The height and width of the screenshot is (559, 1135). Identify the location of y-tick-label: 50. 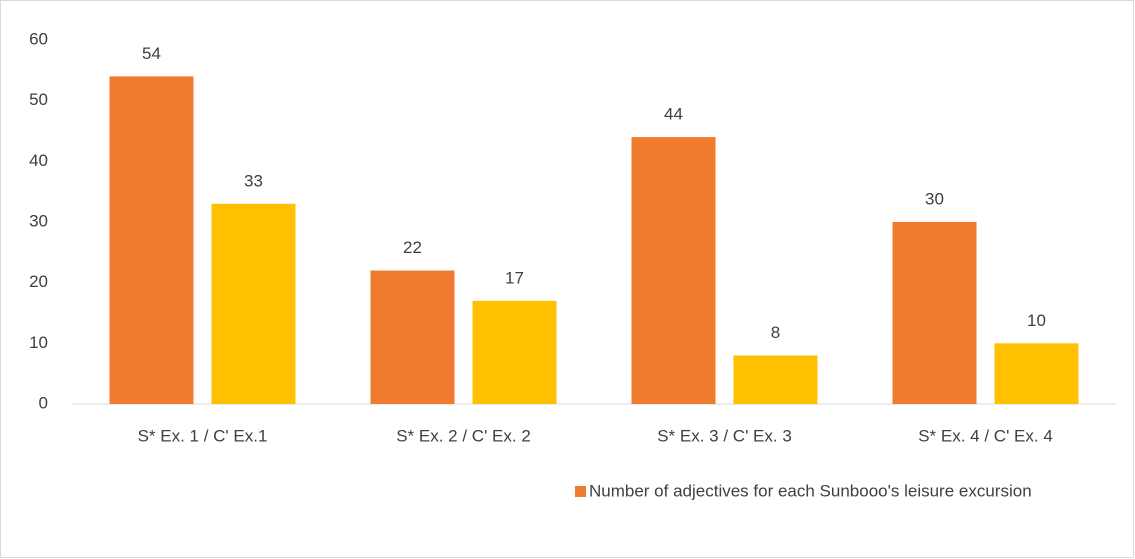
(38, 99).